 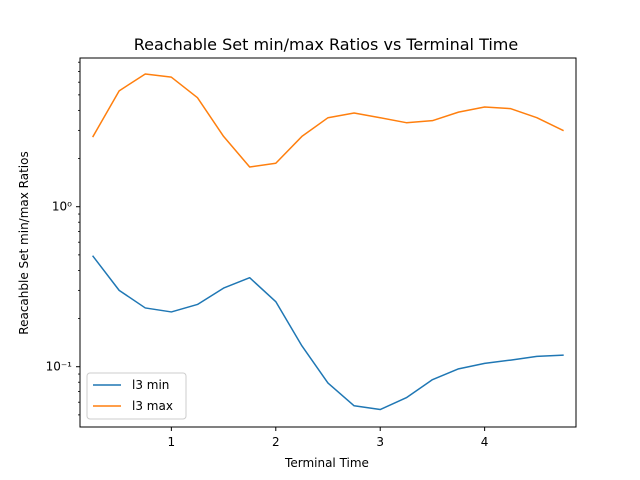 What do you see at coordinates (150, 385) in the screenshot?
I see `legend-label: l3 min` at bounding box center [150, 385].